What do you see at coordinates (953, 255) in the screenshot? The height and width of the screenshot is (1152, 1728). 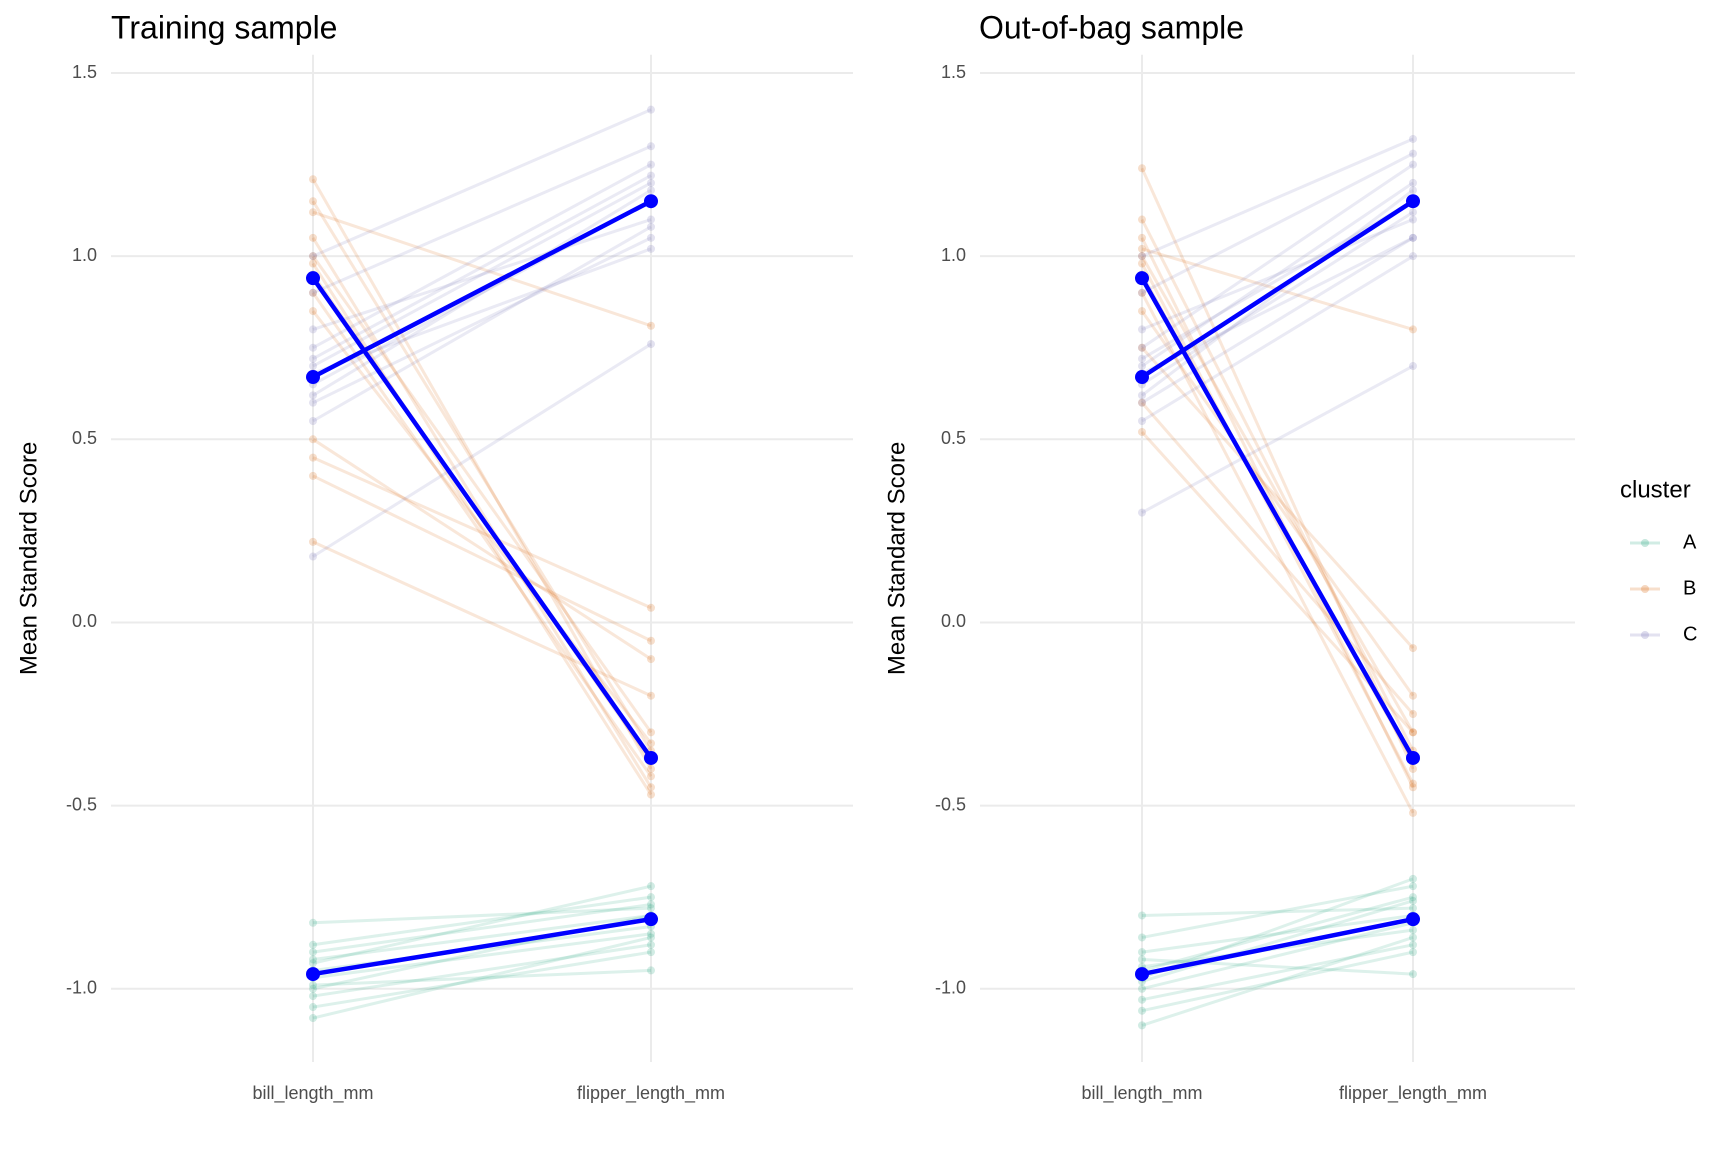 I see `y-tick-label: 1.0` at bounding box center [953, 255].